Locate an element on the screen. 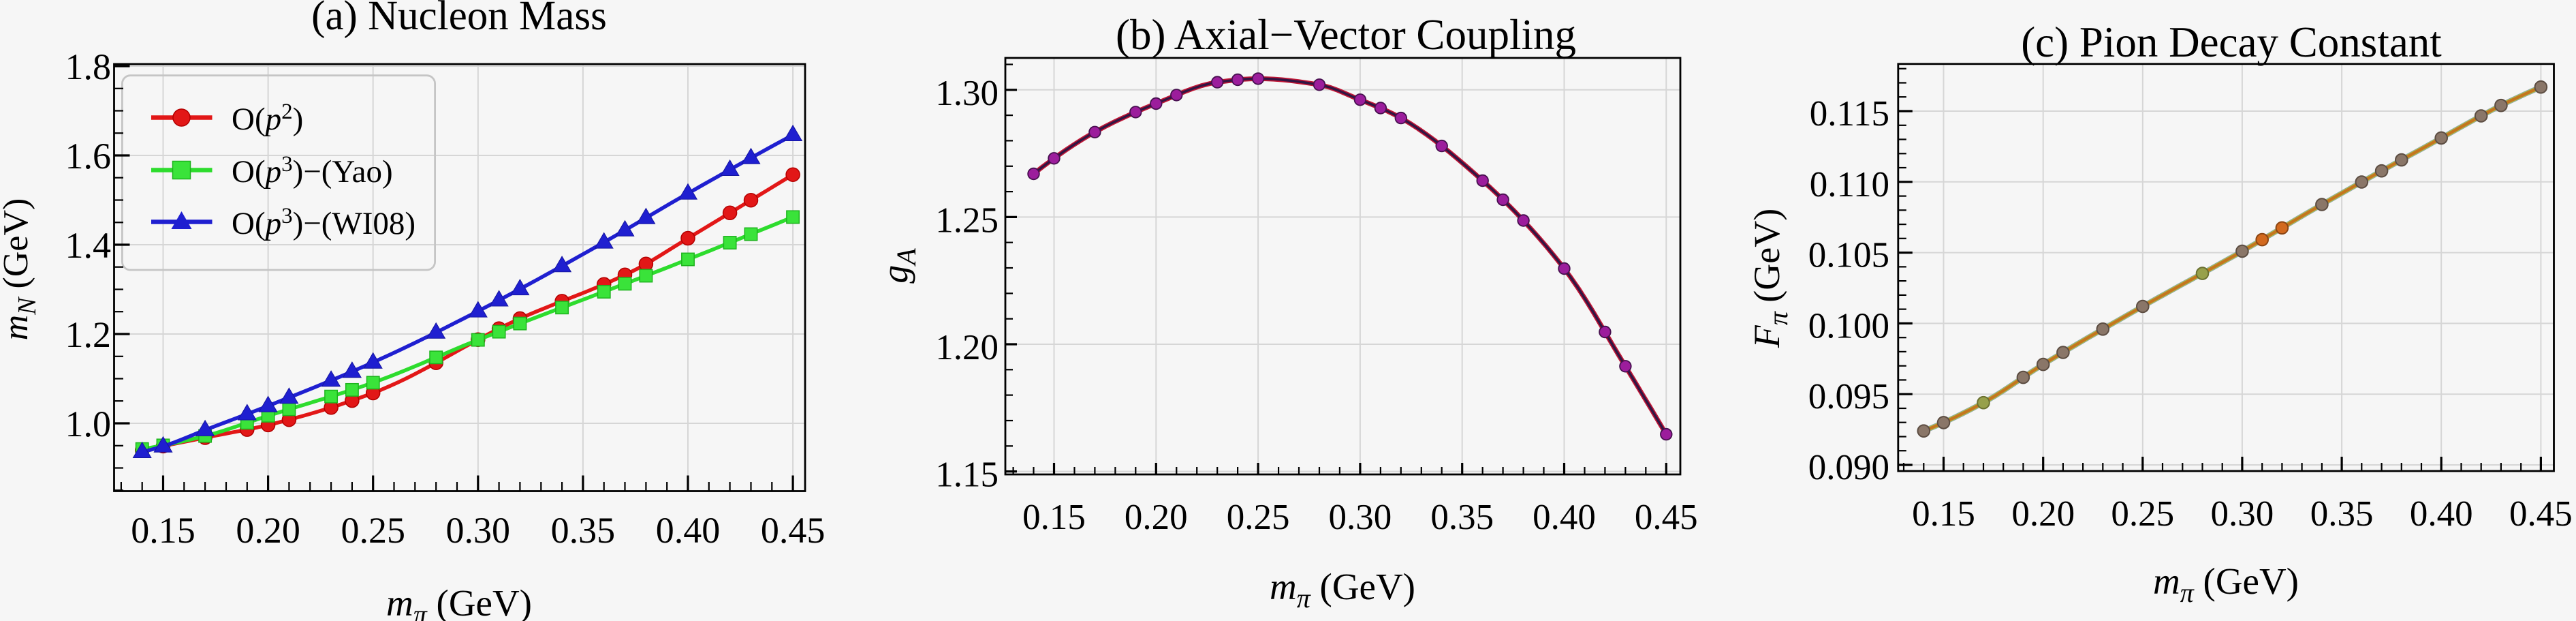 Image resolution: width=2576 pixels, height=621 pixels. svg-text: 0.100 is located at coordinates (1848, 326).